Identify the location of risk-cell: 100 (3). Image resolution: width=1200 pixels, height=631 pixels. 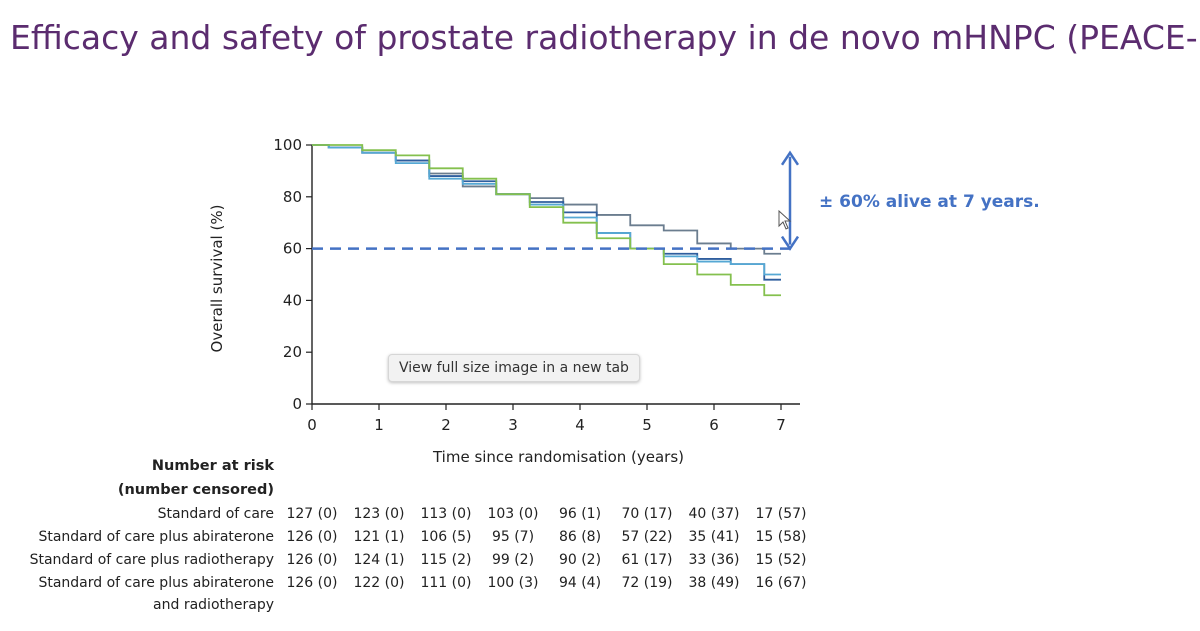
(513, 583).